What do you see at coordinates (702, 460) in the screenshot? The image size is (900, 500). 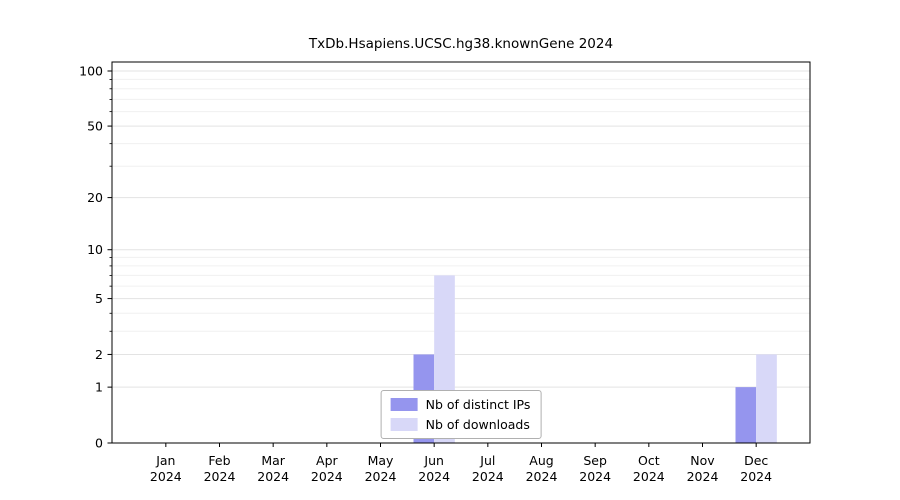 I see `x-tick-label-month: Nov` at bounding box center [702, 460].